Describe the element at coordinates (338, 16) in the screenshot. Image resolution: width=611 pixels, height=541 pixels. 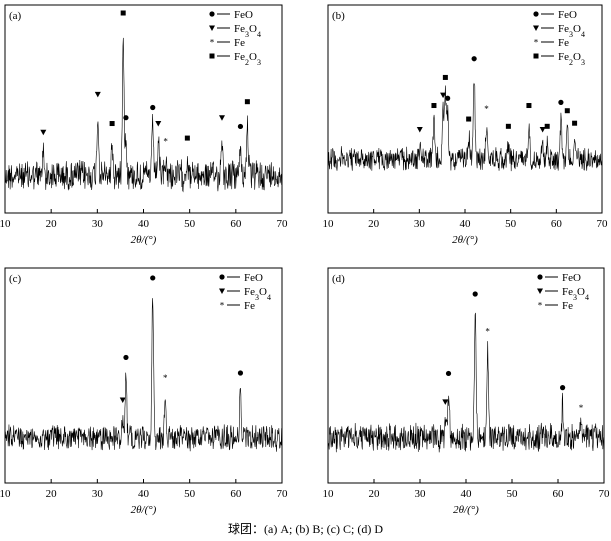
I see `panel-label: (b)` at that location.